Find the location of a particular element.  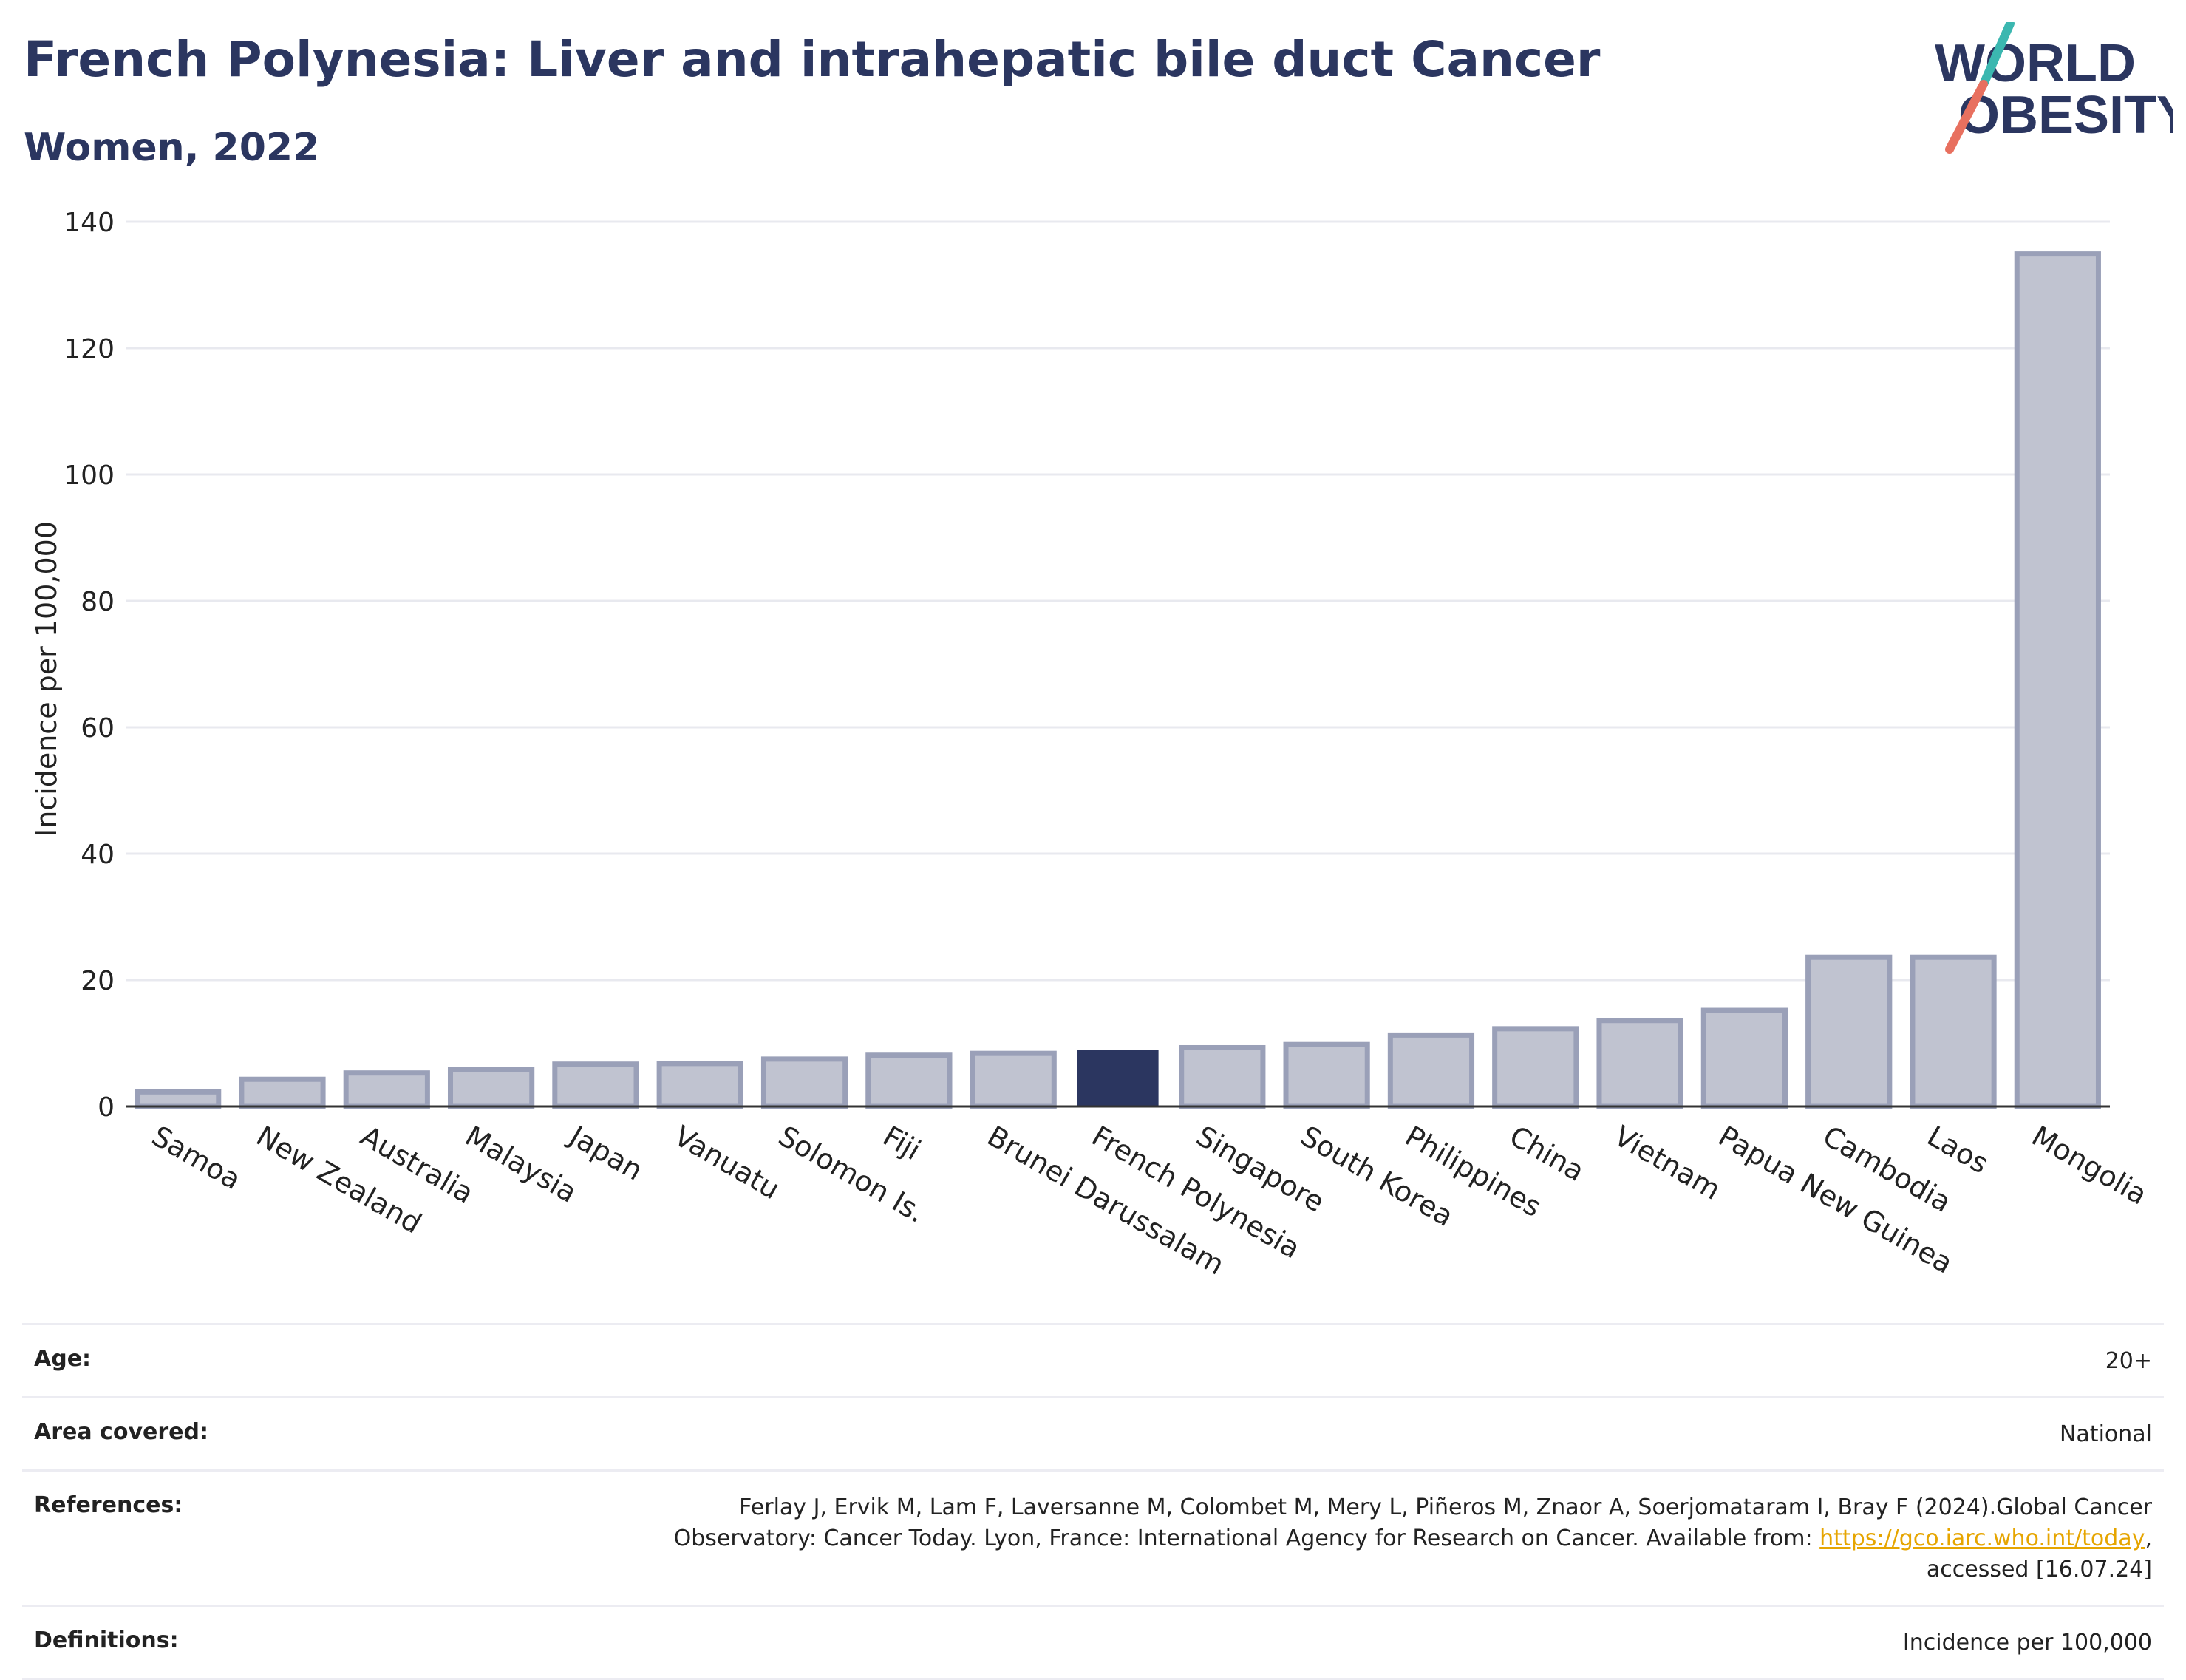

x-tick-label: Laos is located at coordinates (1959, 1150).